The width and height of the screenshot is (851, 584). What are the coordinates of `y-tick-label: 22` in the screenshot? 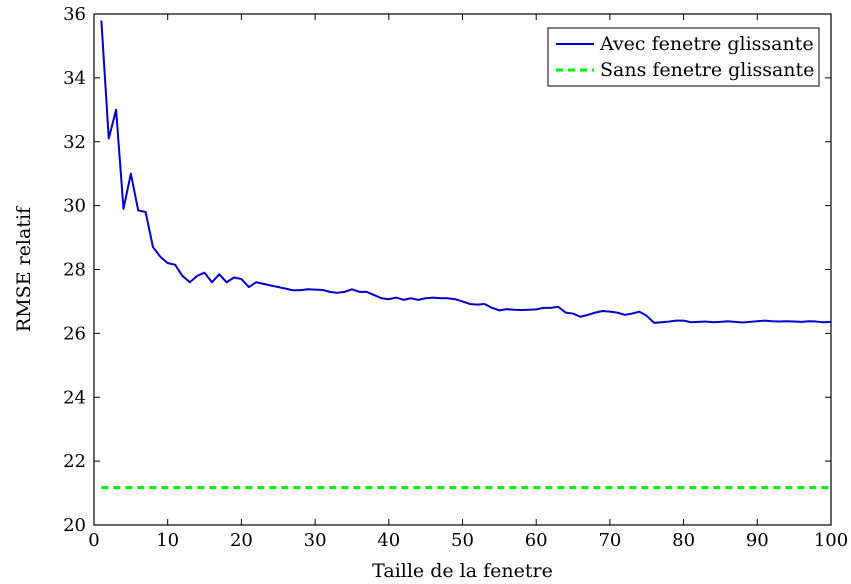 It's located at (74, 461).